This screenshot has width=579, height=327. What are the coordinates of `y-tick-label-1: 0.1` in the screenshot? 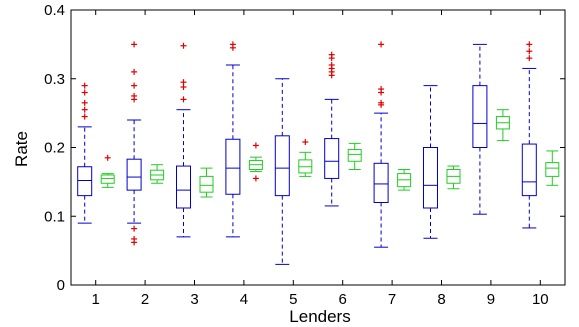 It's located at (54, 216).